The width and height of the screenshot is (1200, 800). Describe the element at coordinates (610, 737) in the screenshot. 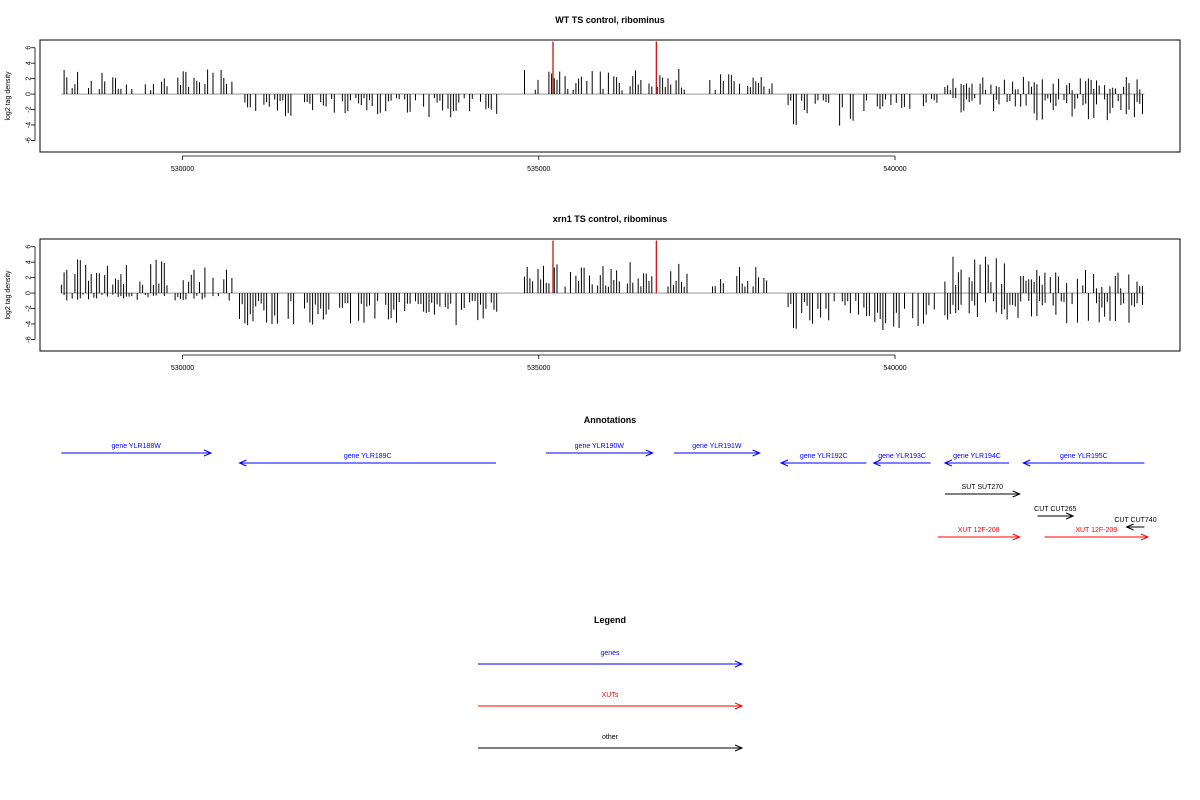

I see `legend-label: other` at that location.